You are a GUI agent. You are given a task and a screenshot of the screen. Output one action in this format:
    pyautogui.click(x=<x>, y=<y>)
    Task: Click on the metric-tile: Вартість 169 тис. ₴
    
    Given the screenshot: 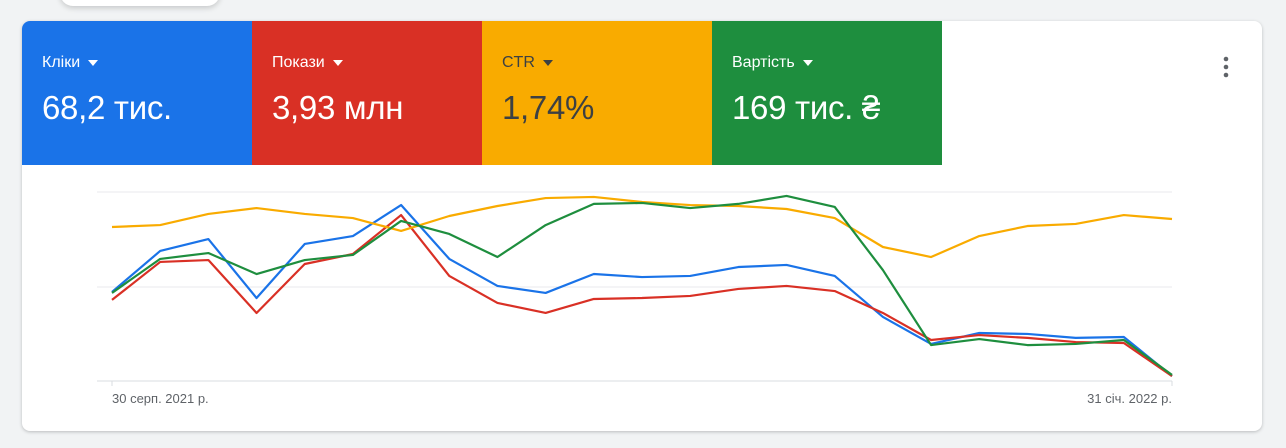 What is the action you would take?
    pyautogui.click(x=827, y=93)
    